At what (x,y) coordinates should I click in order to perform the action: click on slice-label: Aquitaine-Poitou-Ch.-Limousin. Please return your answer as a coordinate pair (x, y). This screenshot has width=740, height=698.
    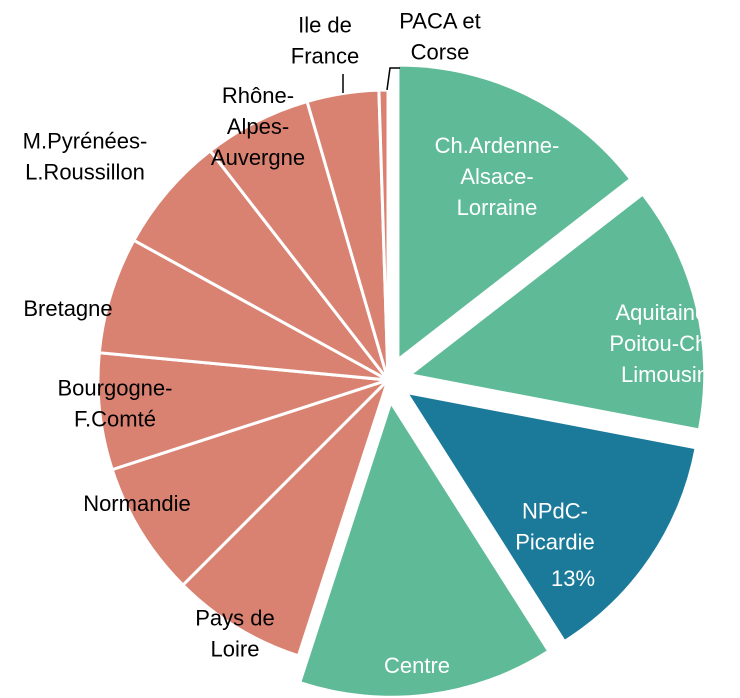
    Looking at the image, I should click on (664, 343).